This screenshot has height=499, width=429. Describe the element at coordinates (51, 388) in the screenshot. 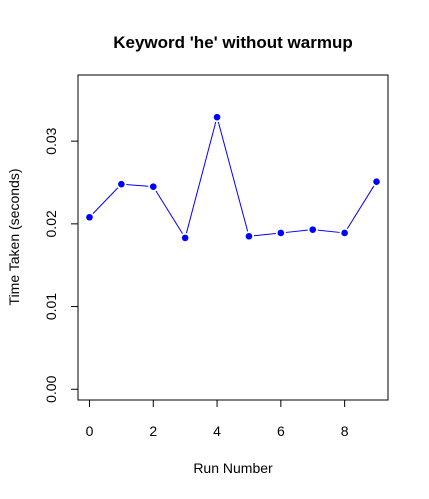

I see `y-tick-label: 0.00` at that location.